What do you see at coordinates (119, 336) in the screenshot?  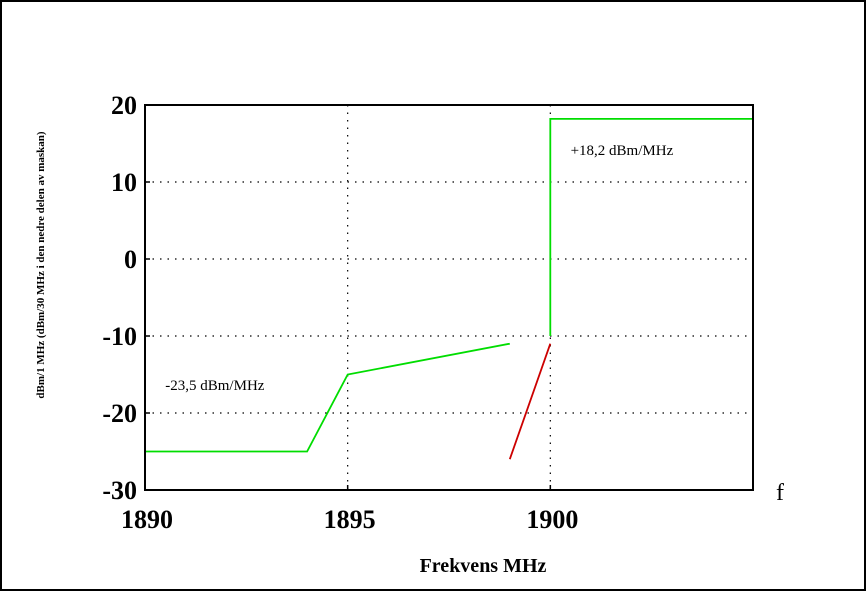 I see `y-tick-label: -10` at bounding box center [119, 336].